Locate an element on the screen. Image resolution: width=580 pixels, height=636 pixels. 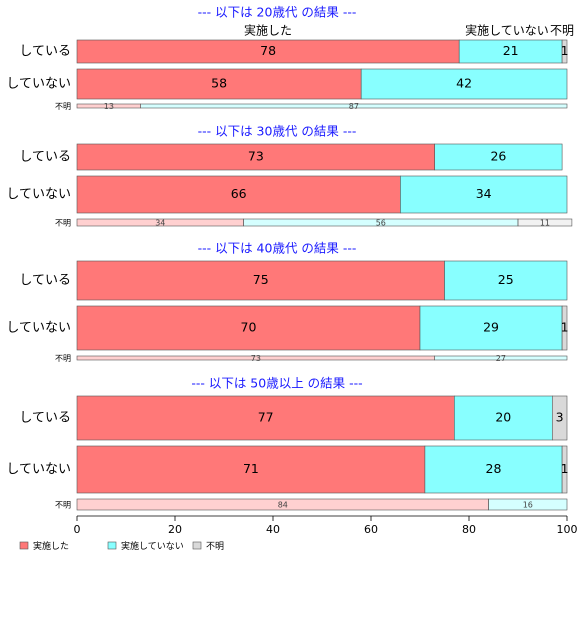
bar-value-label: 29 is located at coordinates (491, 327).